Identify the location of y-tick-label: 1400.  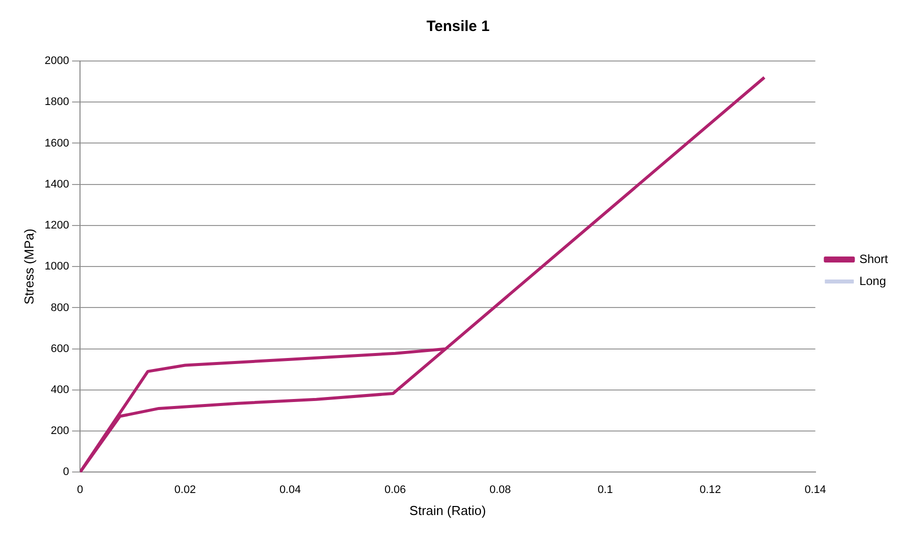
(57, 184).